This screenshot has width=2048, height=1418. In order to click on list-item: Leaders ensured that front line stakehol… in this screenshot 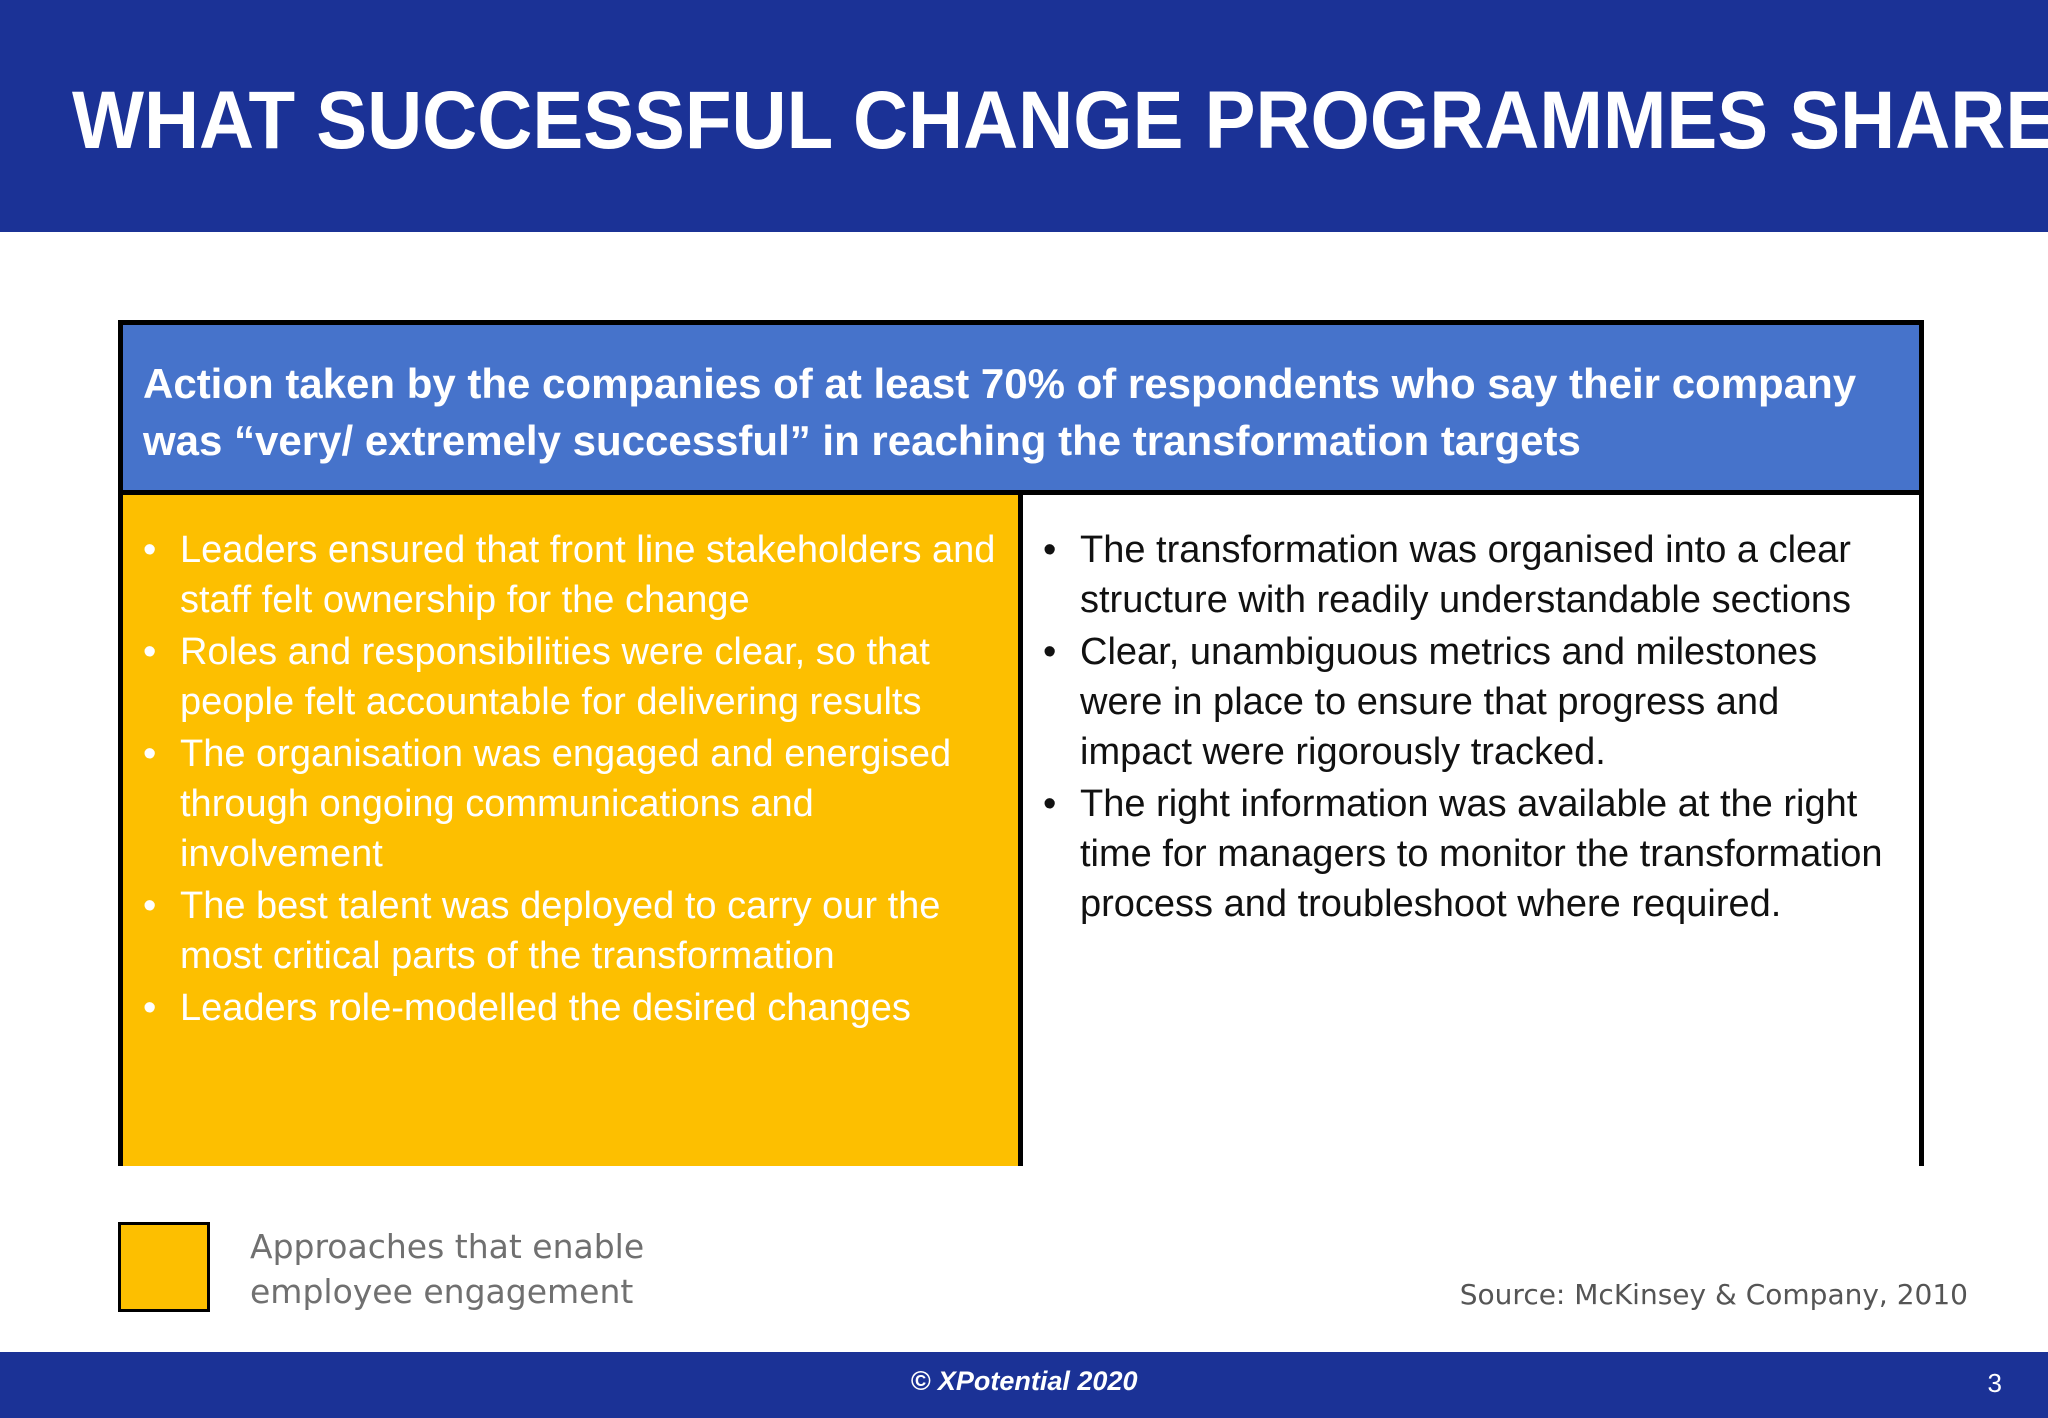, I will do `click(570, 575)`.